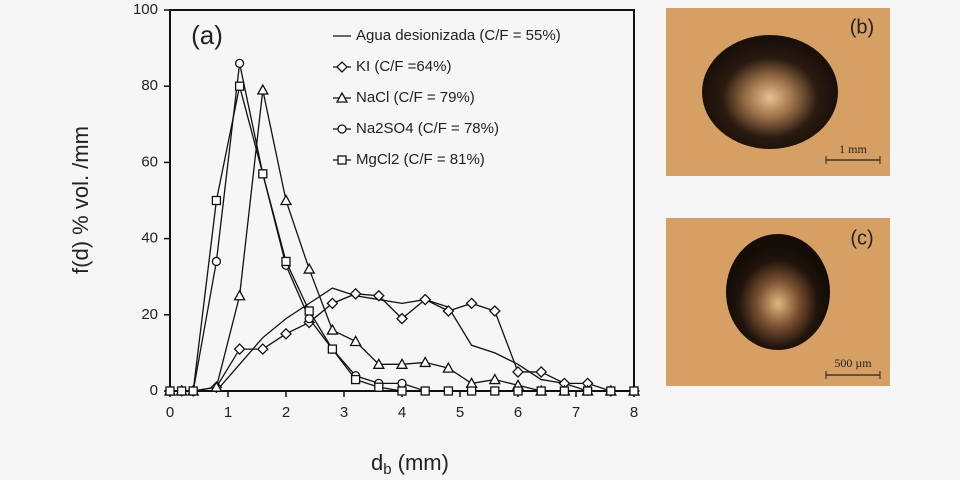 The image size is (960, 480). Describe the element at coordinates (154, 390) in the screenshot. I see `y-tick-label: 0` at that location.